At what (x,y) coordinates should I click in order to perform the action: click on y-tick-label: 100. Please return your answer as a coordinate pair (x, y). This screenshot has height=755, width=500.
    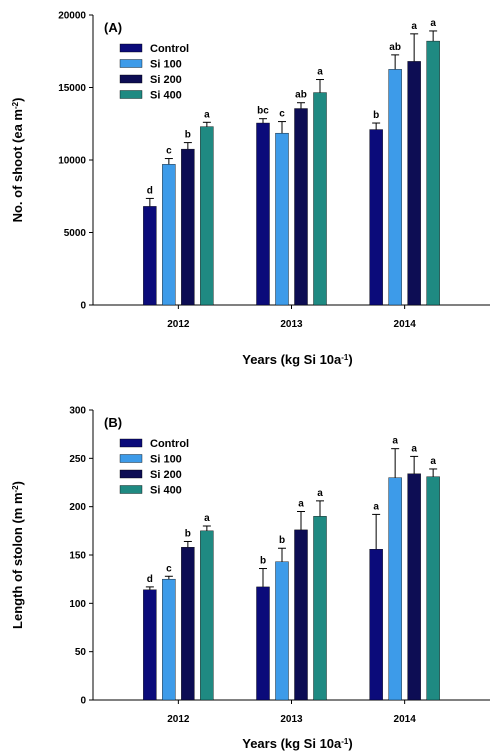
    Looking at the image, I should click on (77, 604).